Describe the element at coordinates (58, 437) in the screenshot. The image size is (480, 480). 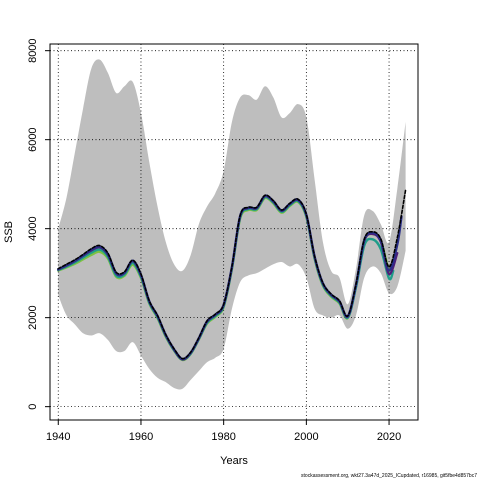
I see `x-tick-label: 1940` at that location.